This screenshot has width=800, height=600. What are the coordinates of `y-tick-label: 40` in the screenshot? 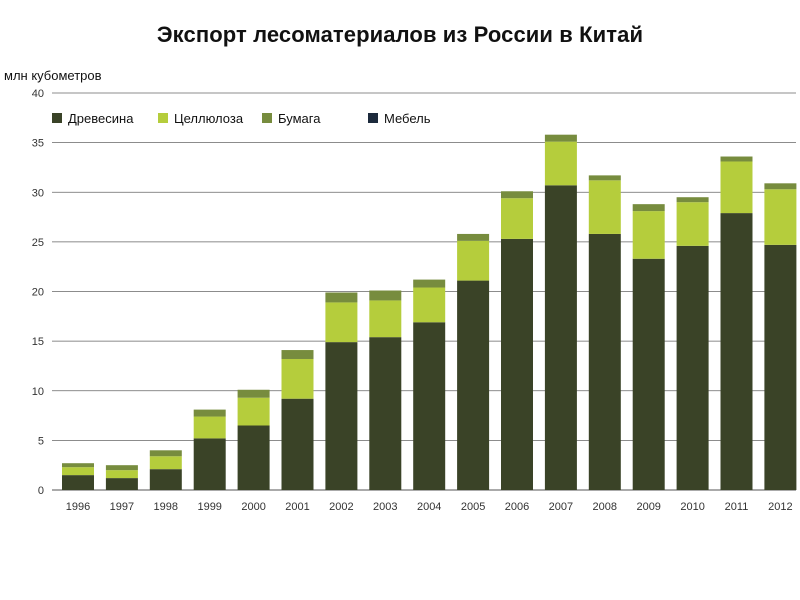 It's located at (38, 94).